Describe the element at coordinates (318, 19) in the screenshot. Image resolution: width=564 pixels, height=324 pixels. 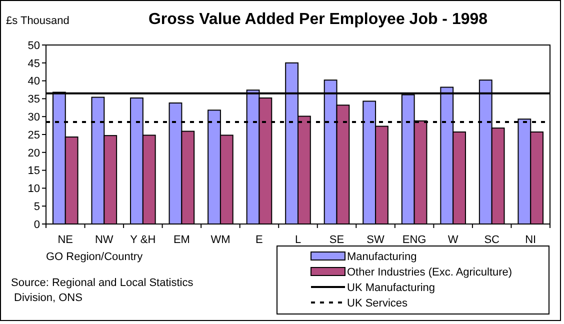
I see `chart-title: Gross Value Added Per Employee Job - 1998` at that location.